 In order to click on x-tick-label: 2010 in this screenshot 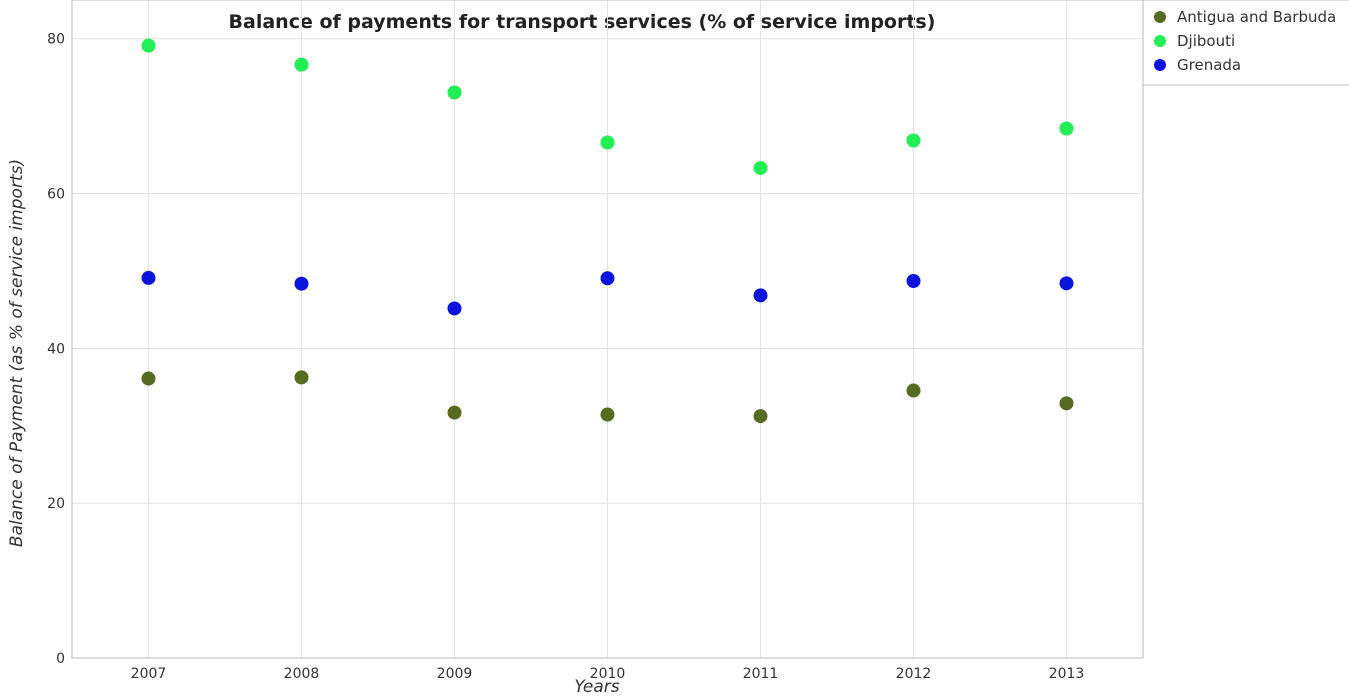, I will do `click(608, 674)`.